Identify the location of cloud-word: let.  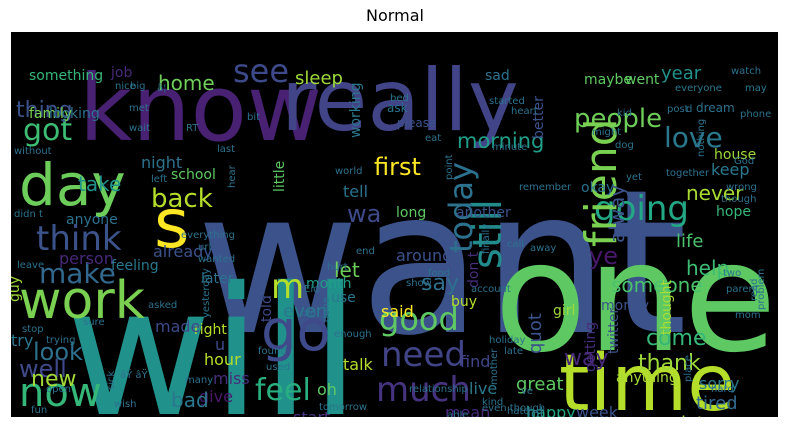
(347, 270).